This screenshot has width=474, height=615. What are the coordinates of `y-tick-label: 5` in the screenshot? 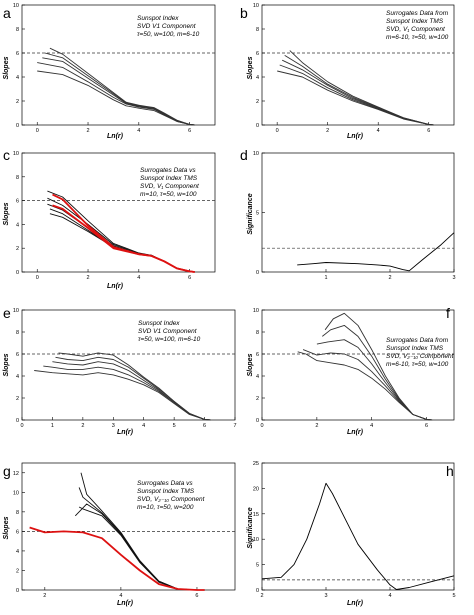 It's located at (257, 566).